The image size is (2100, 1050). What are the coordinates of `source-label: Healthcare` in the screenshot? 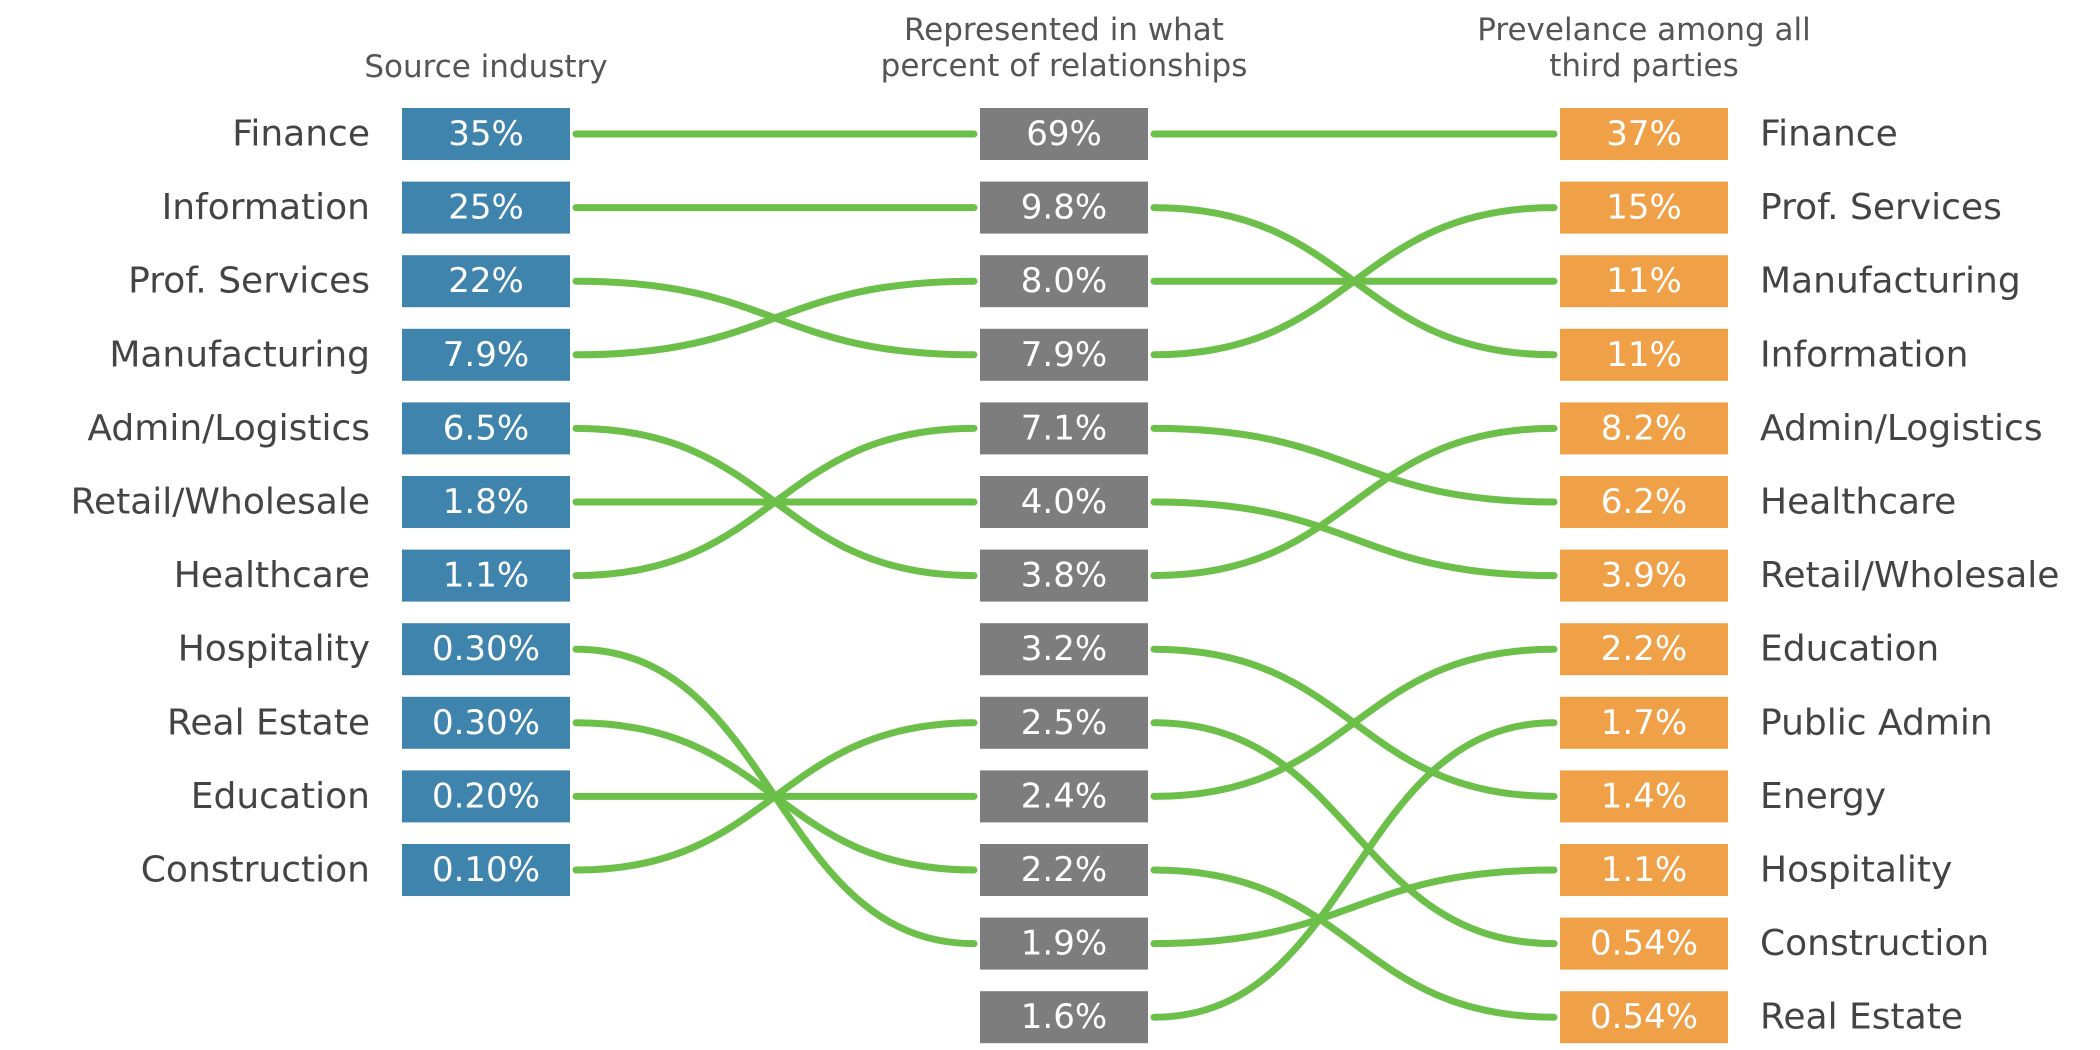 It's located at (272, 575).